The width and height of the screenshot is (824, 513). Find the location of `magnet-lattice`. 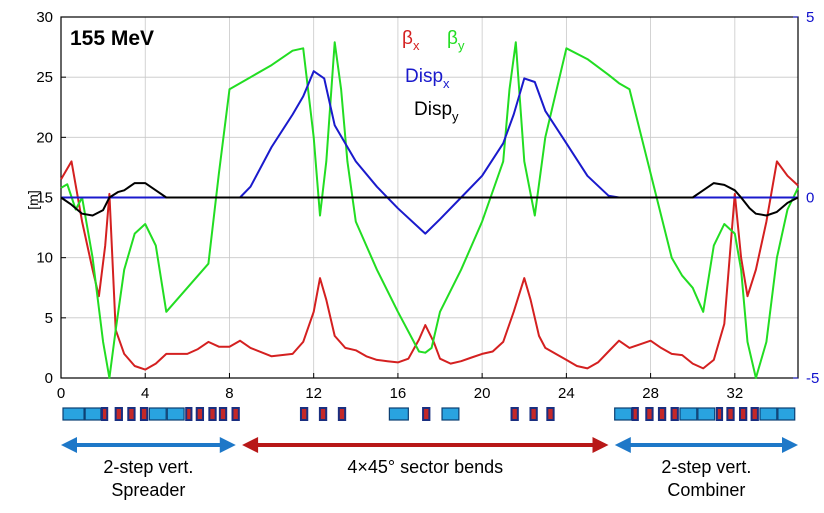

magnet-lattice is located at coordinates (429, 414).